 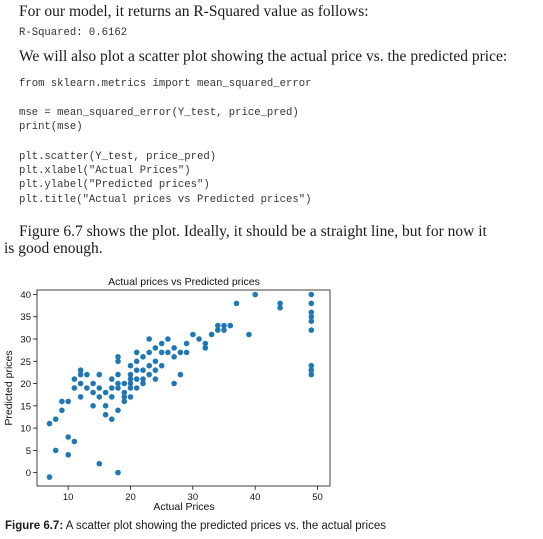 What do you see at coordinates (25, 429) in the screenshot?
I see `y-tick-label: 10` at bounding box center [25, 429].